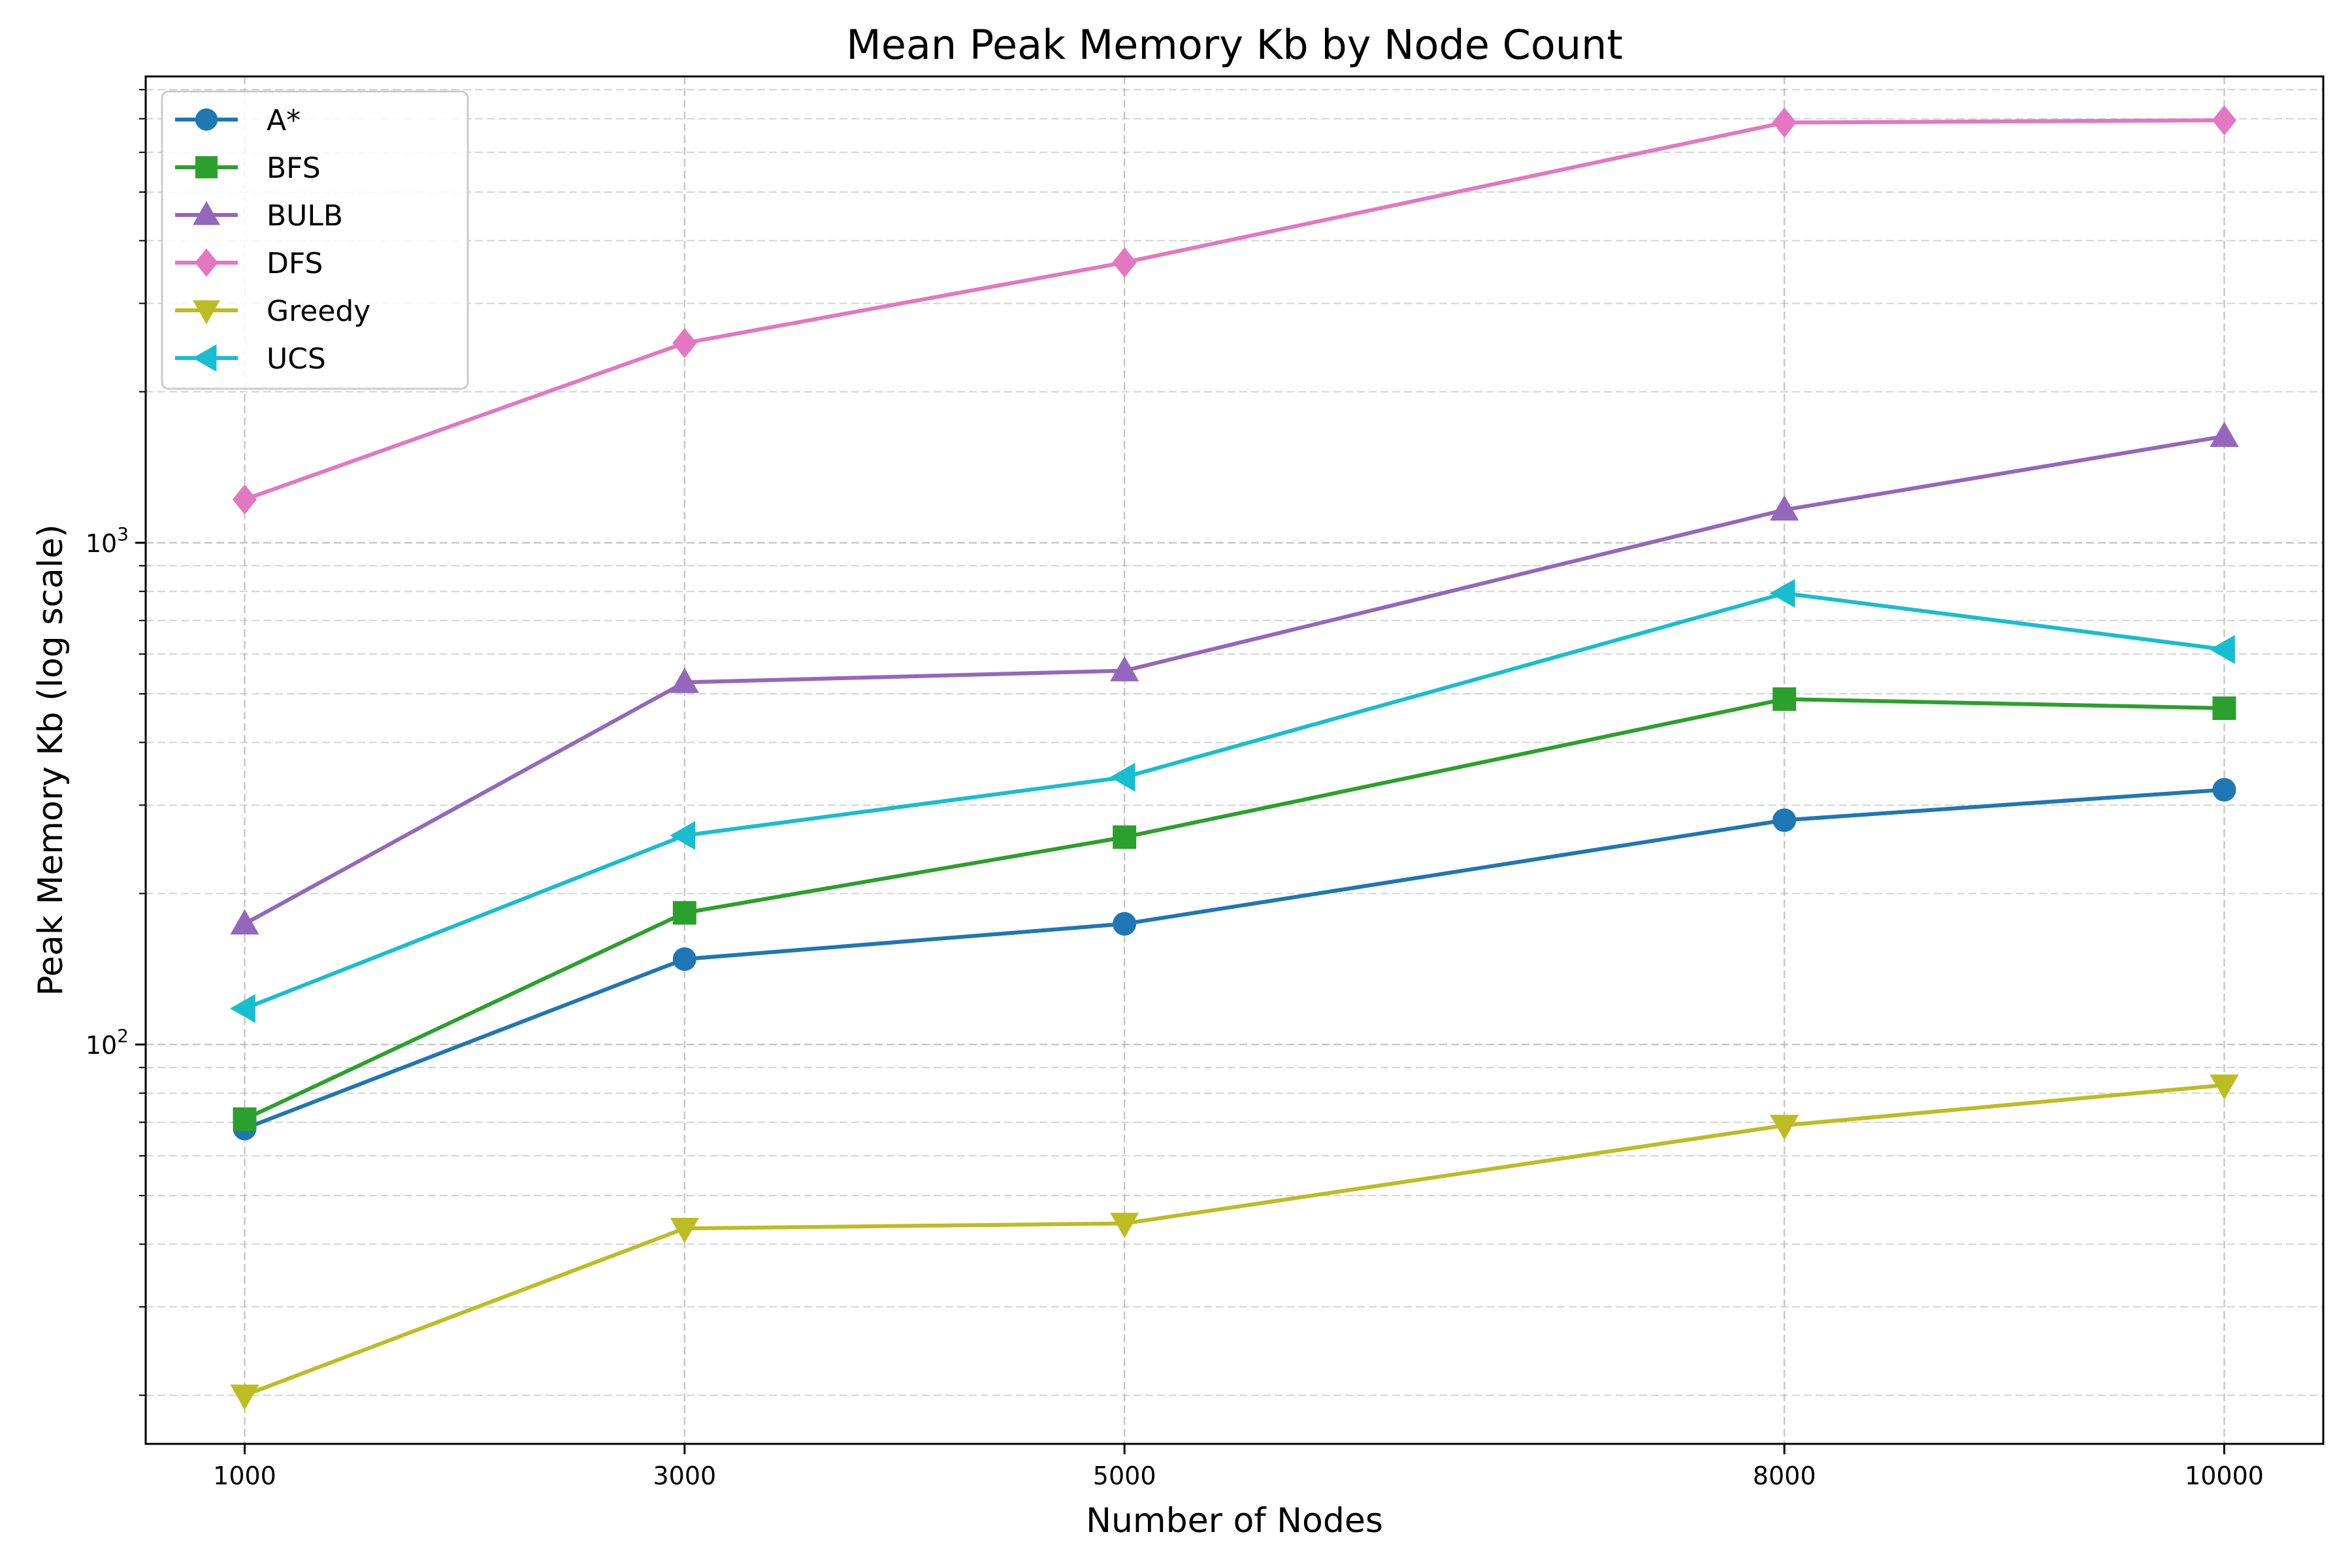 The image size is (2352, 1568). I want to click on x-tick-label: 5000, so click(1124, 1476).